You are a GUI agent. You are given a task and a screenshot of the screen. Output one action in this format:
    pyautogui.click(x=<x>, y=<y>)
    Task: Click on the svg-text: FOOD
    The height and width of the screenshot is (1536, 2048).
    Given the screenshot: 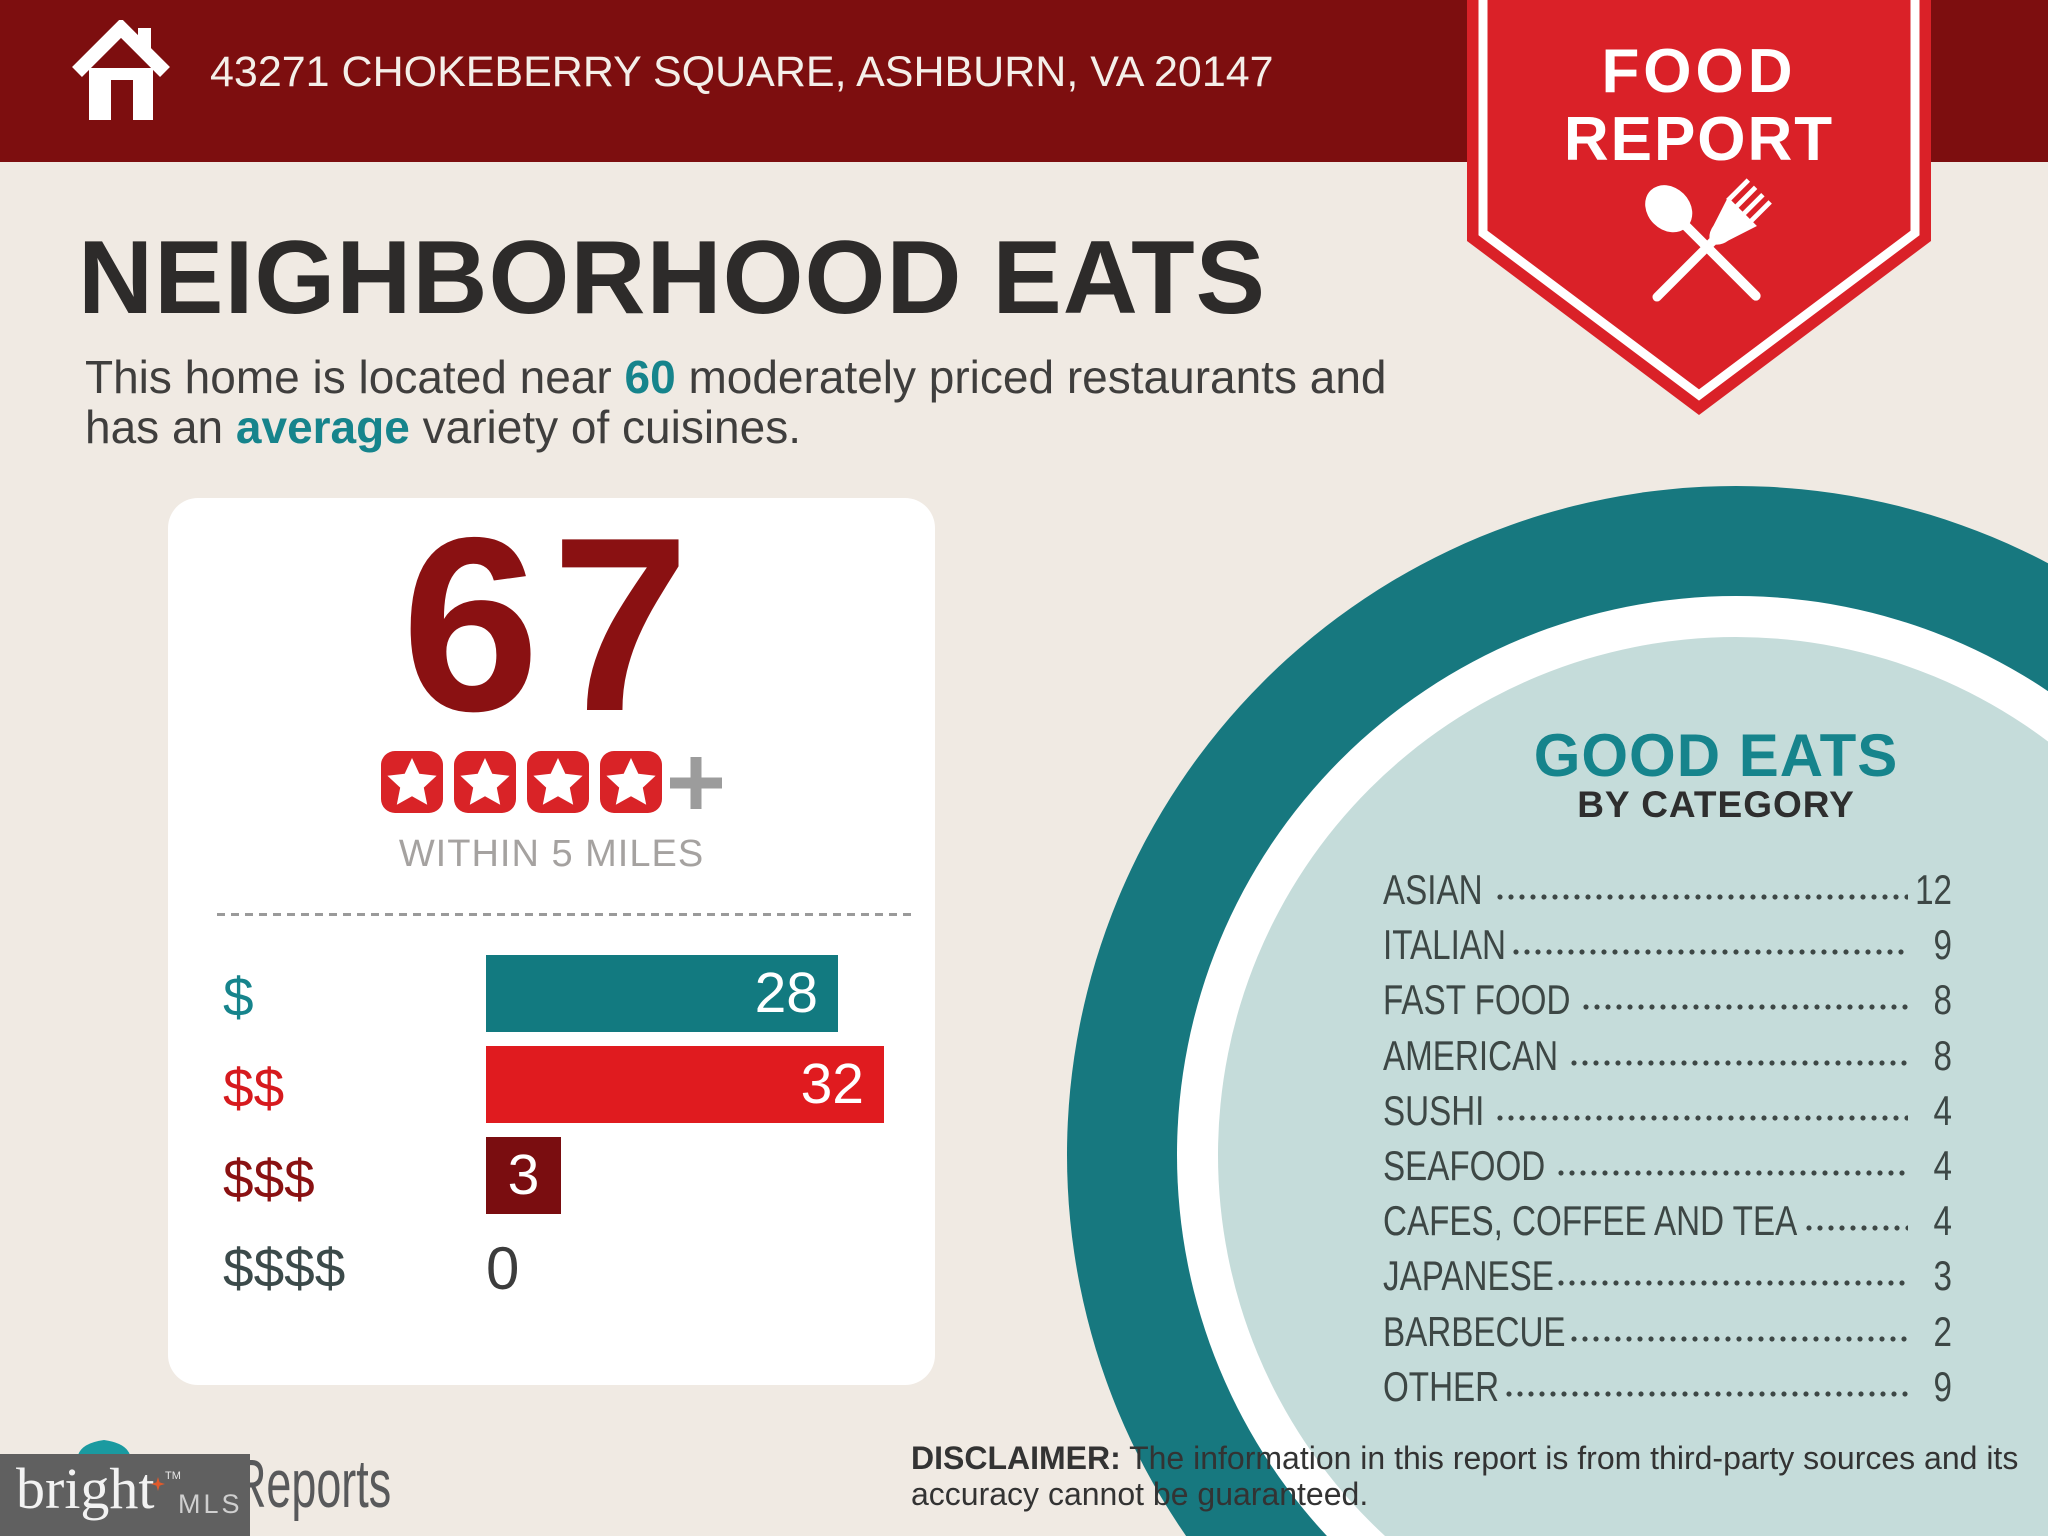 What is the action you would take?
    pyautogui.click(x=1698, y=71)
    